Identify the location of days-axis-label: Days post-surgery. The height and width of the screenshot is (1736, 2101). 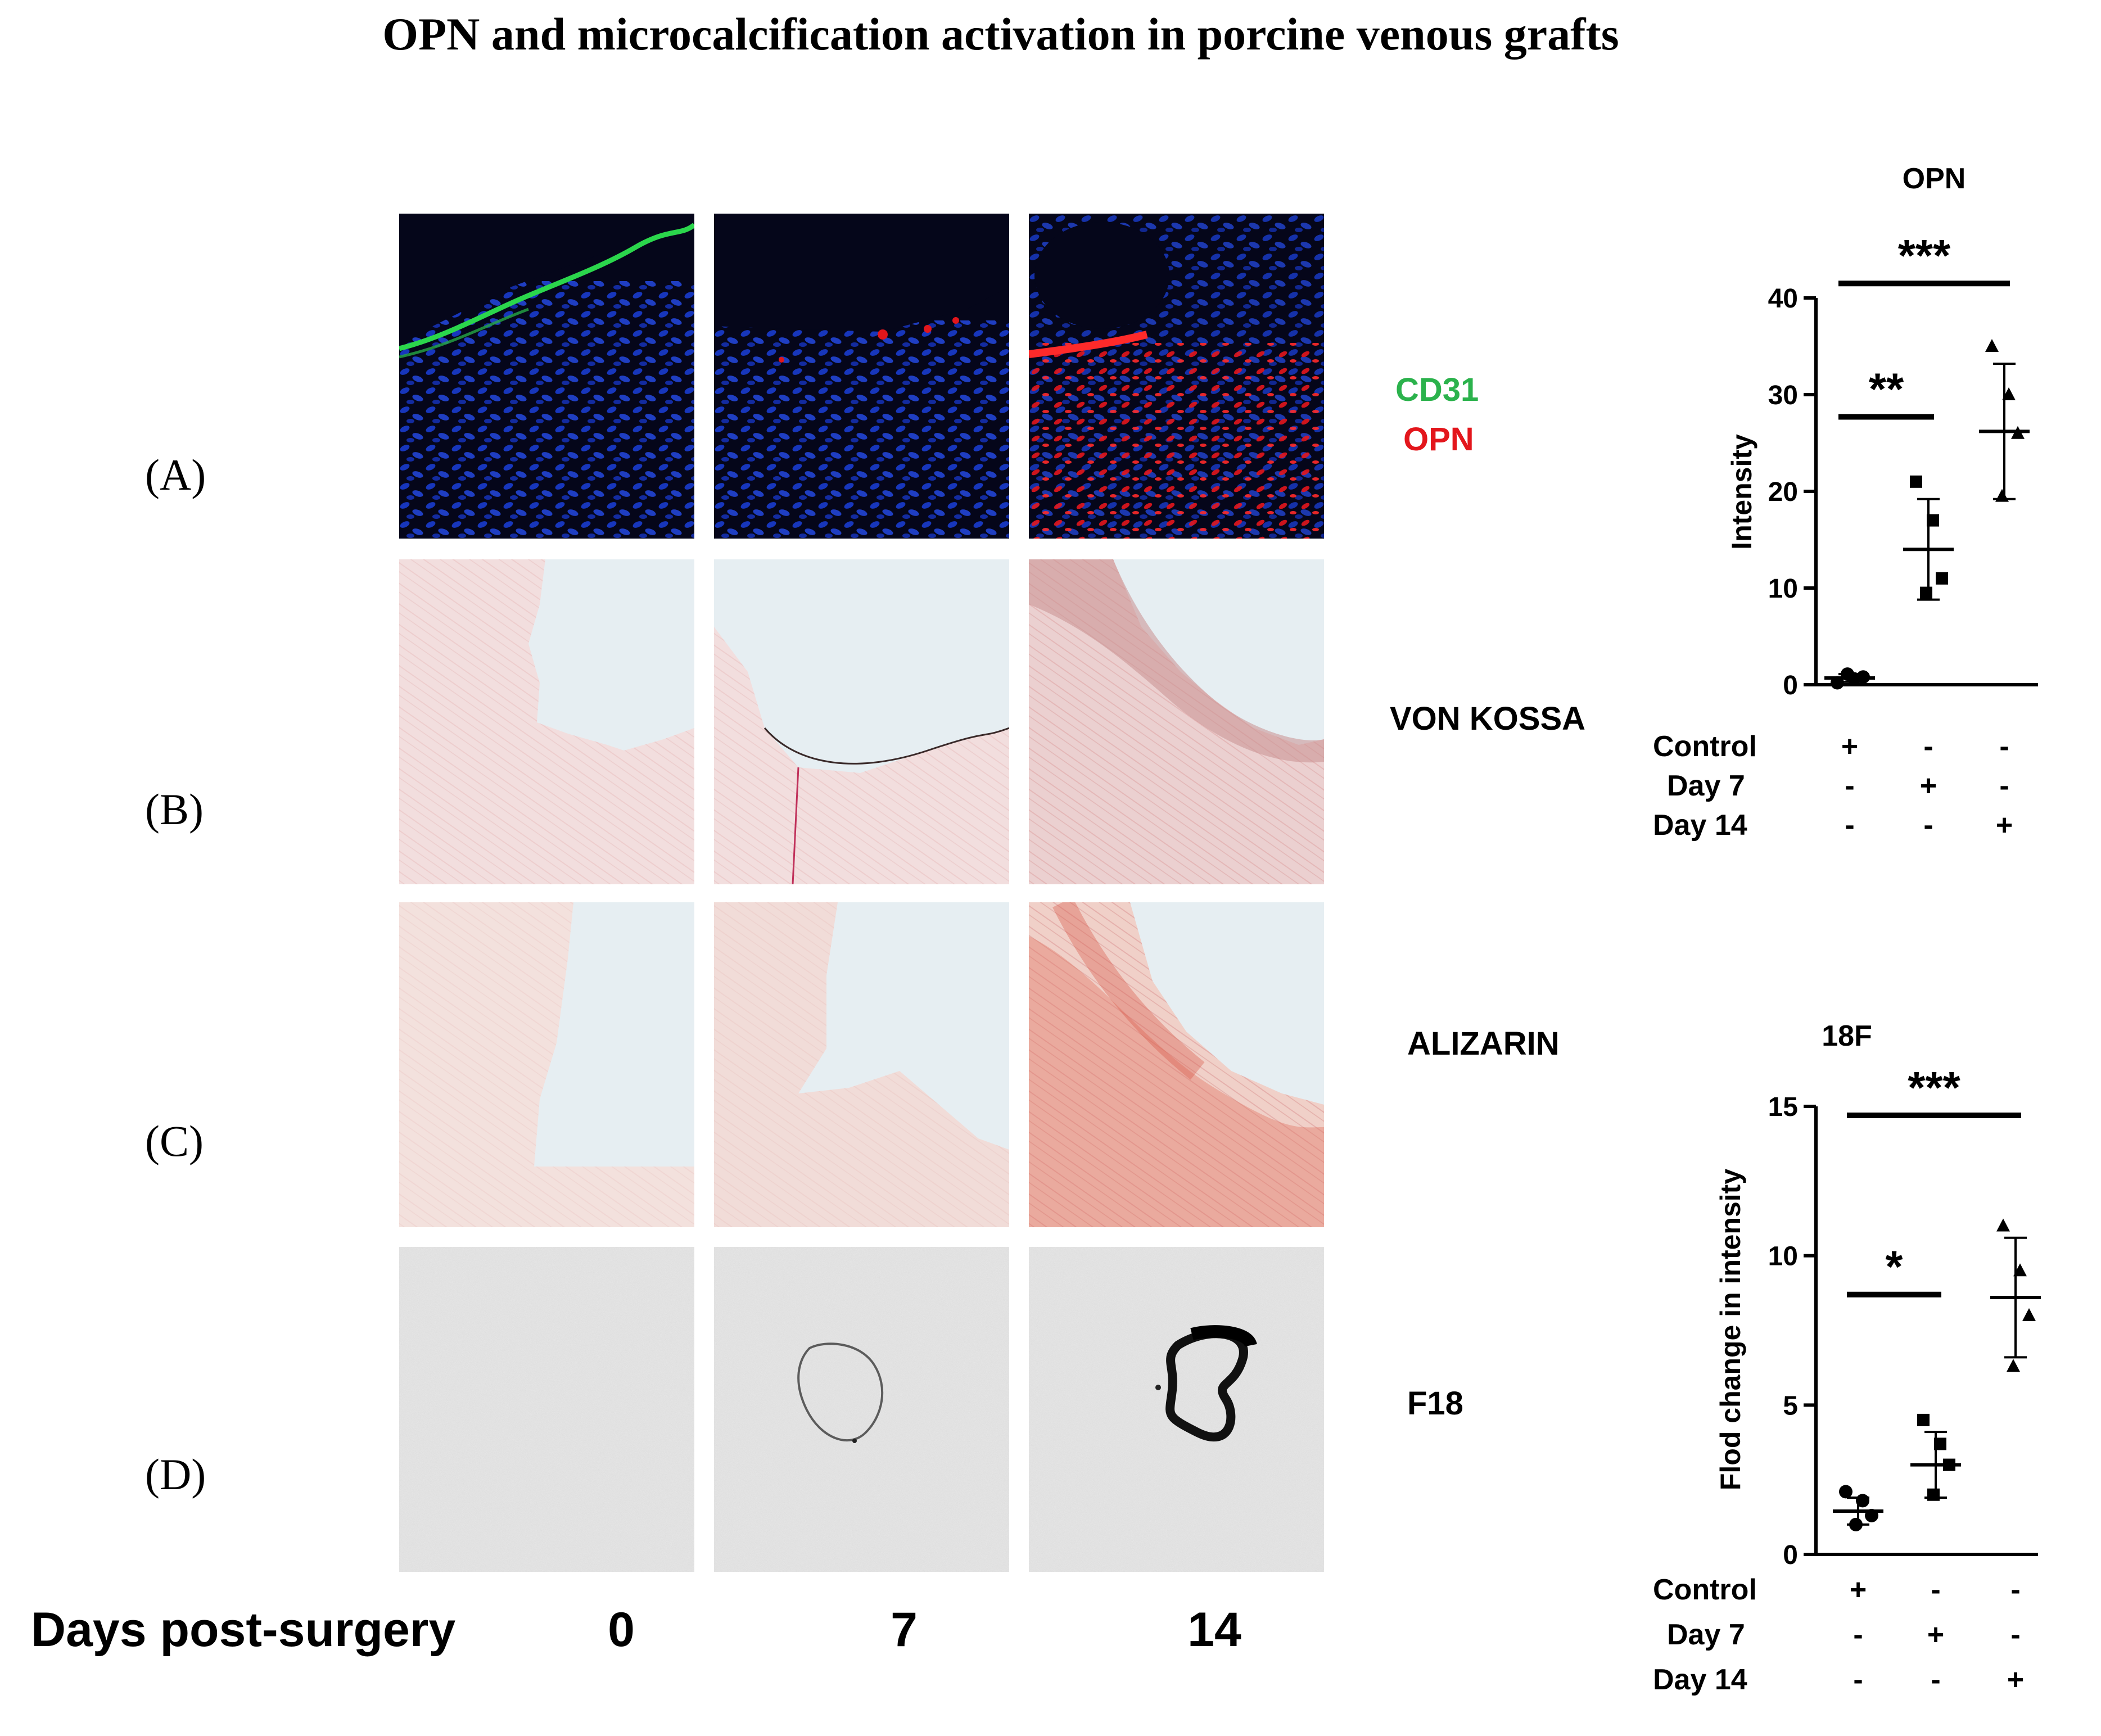
(243, 1630).